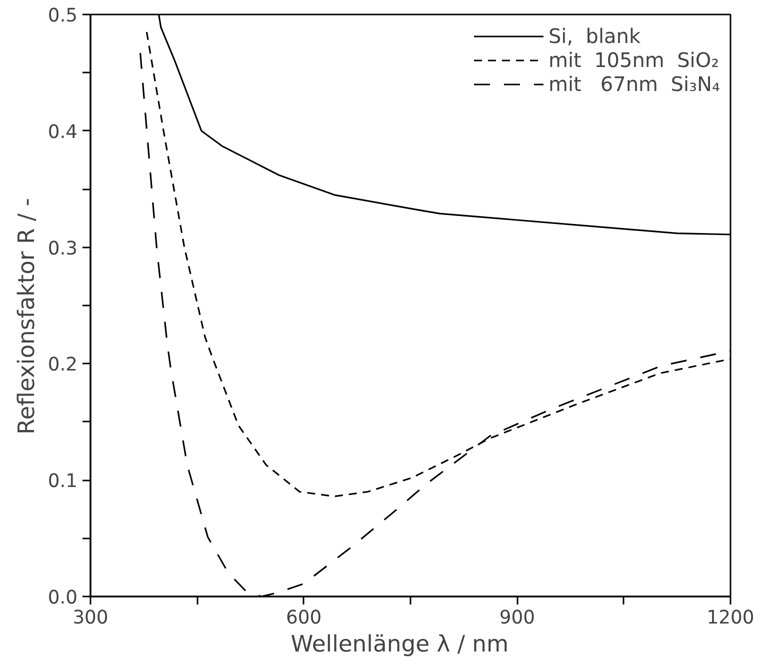  What do you see at coordinates (63, 481) in the screenshot?
I see `y-tick-label: 0.1` at bounding box center [63, 481].